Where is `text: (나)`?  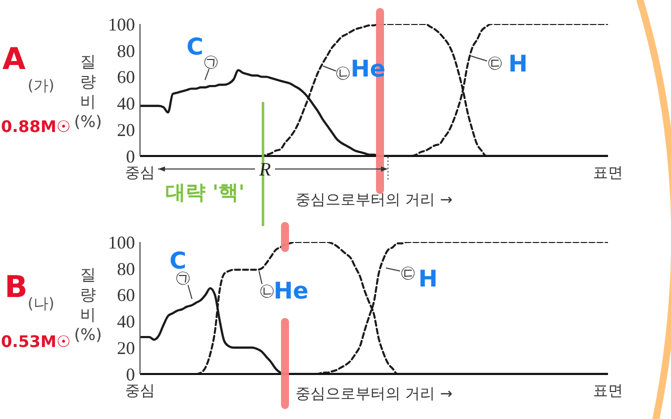 text: (나) is located at coordinates (41, 303).